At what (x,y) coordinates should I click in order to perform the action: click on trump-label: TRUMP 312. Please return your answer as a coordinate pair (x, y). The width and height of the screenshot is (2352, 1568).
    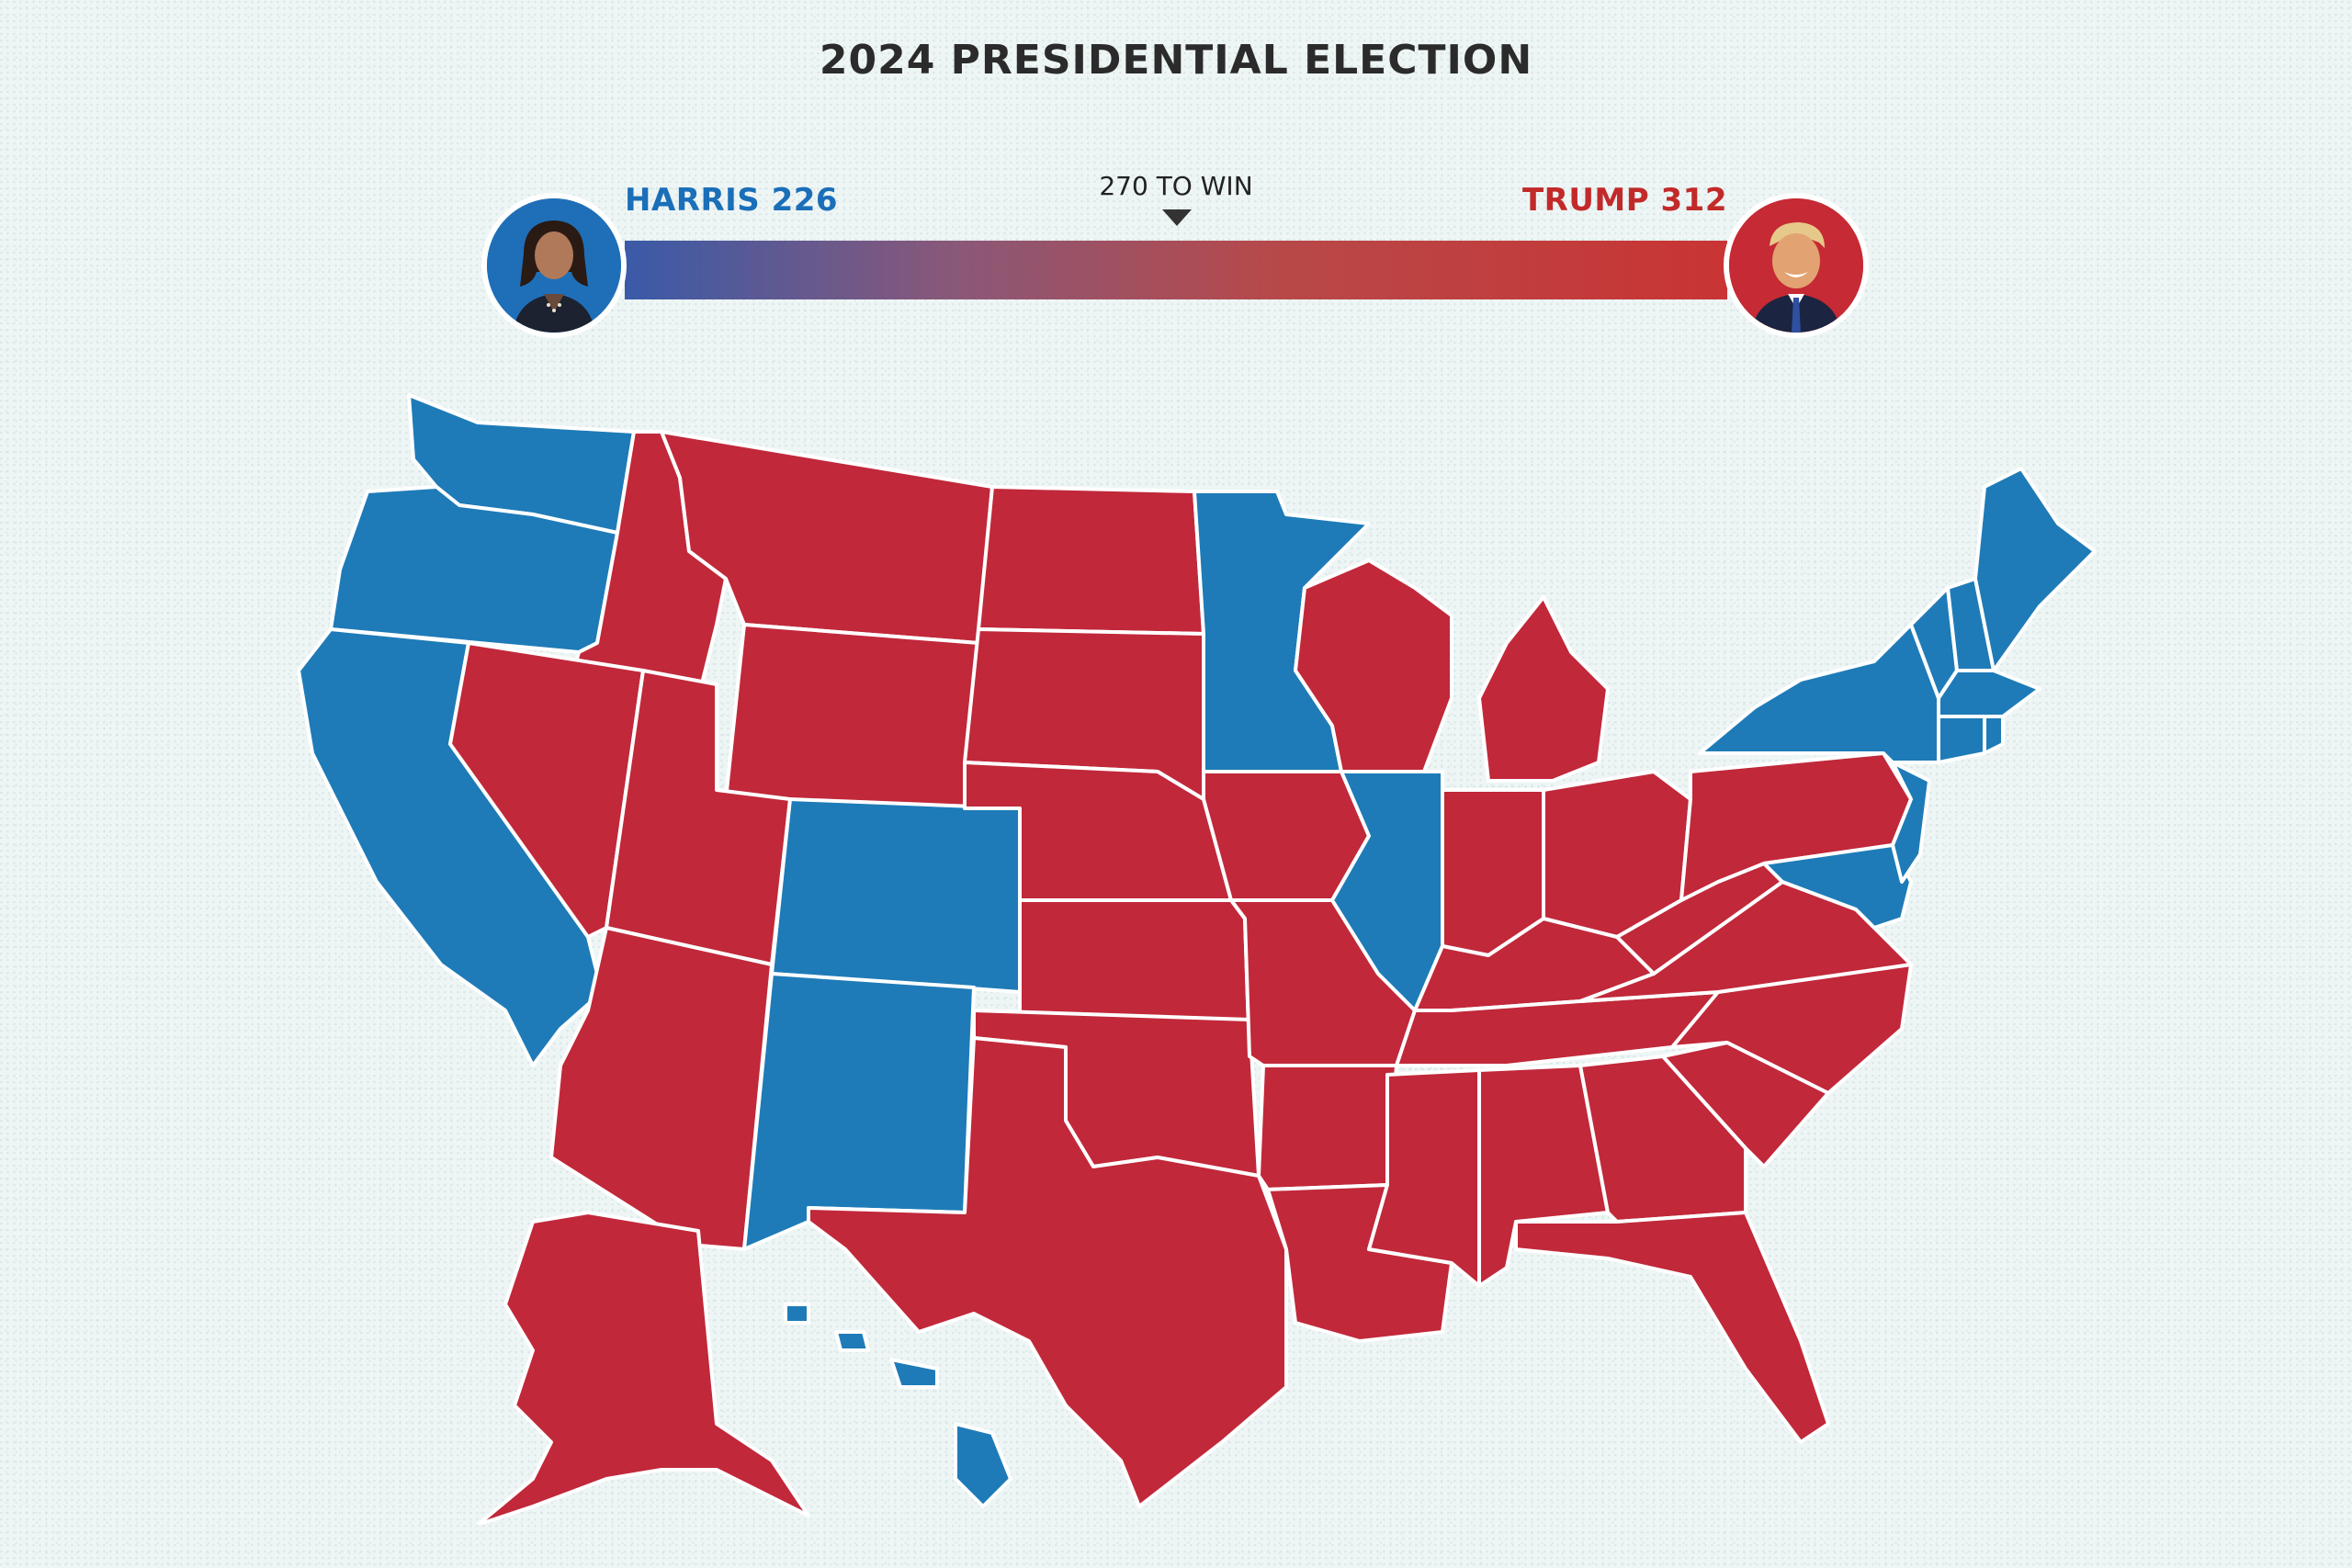
    Looking at the image, I should click on (1624, 200).